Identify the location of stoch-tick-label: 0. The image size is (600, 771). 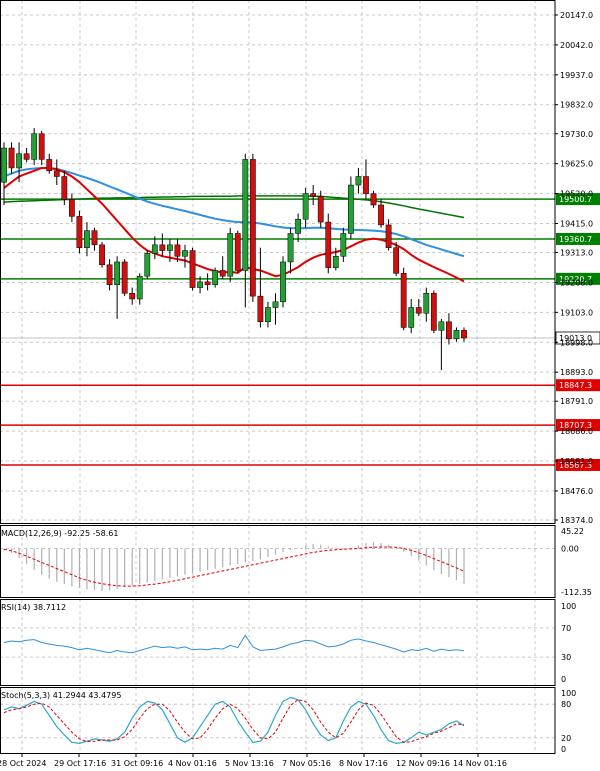
(563, 749).